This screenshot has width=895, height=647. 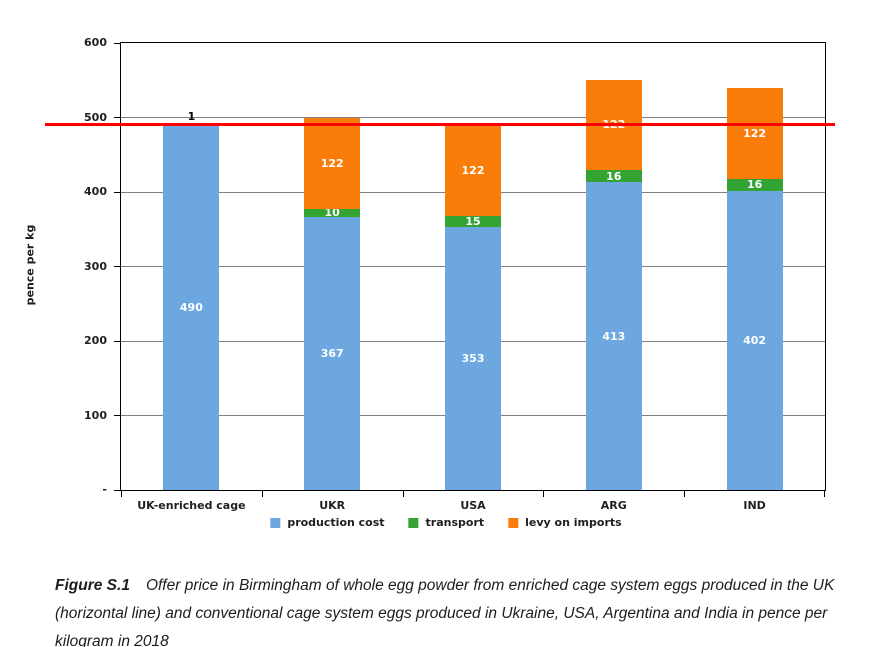 I want to click on bar-value-label: 402, so click(x=755, y=340).